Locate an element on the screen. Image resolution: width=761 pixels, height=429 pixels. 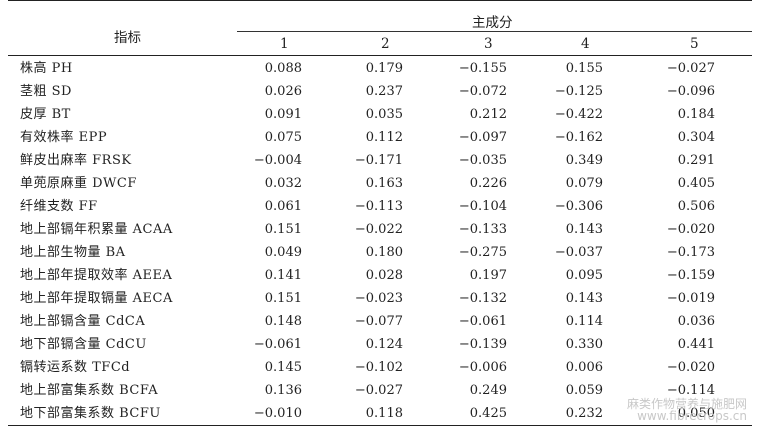
table-row: 地下部富集系数 BCFU −0.010 0.118 0.425 0.232 0.050 is located at coordinates (380, 413).